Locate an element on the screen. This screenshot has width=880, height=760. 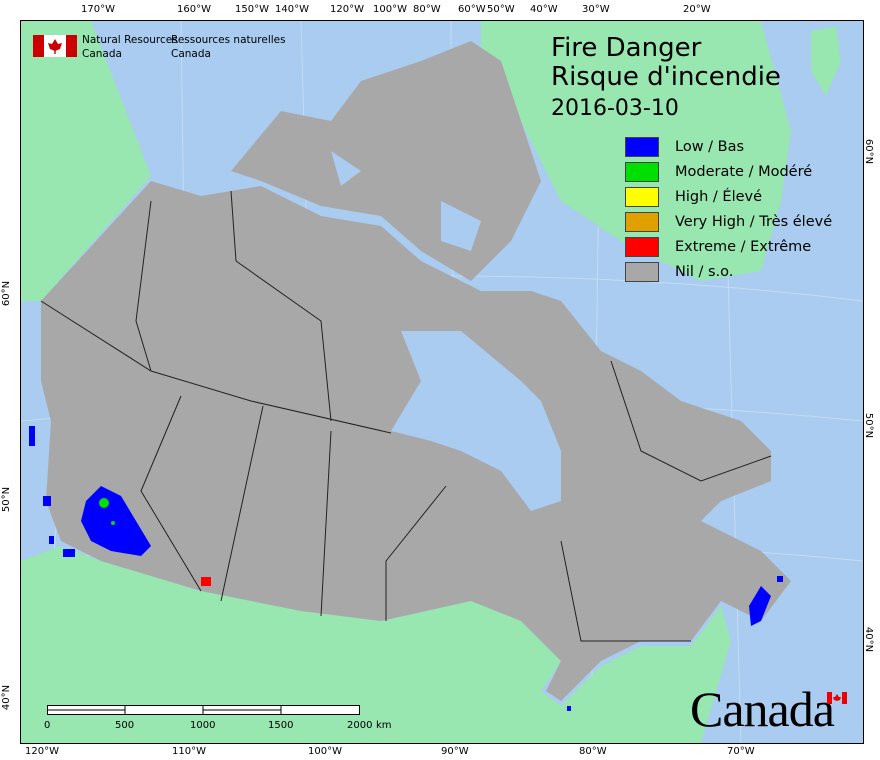
scale-label: 2000 is located at coordinates (360, 725).